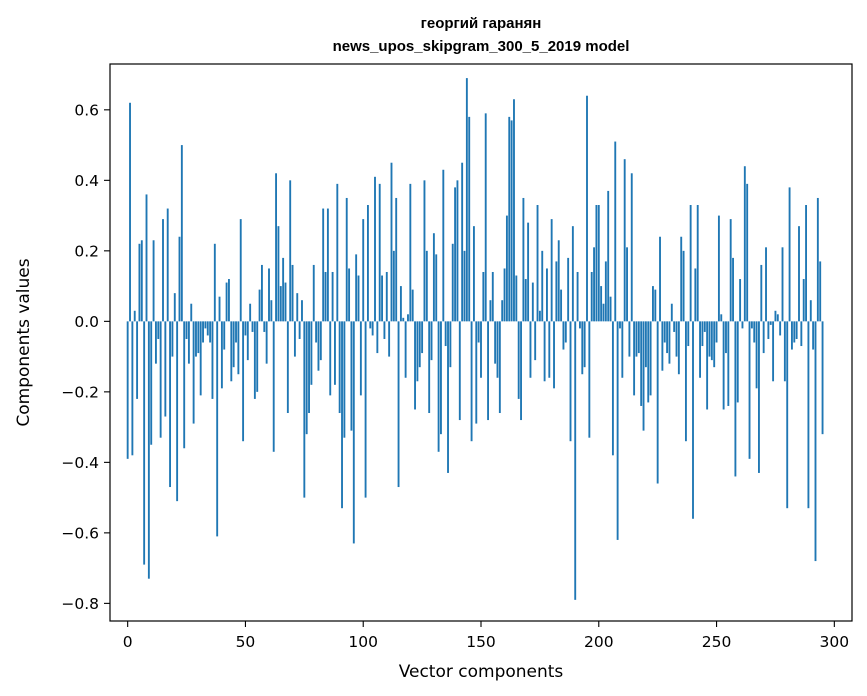 Image resolution: width=867 pixels, height=696 pixels. What do you see at coordinates (363, 642) in the screenshot?
I see `x-tick-label: 100` at bounding box center [363, 642].